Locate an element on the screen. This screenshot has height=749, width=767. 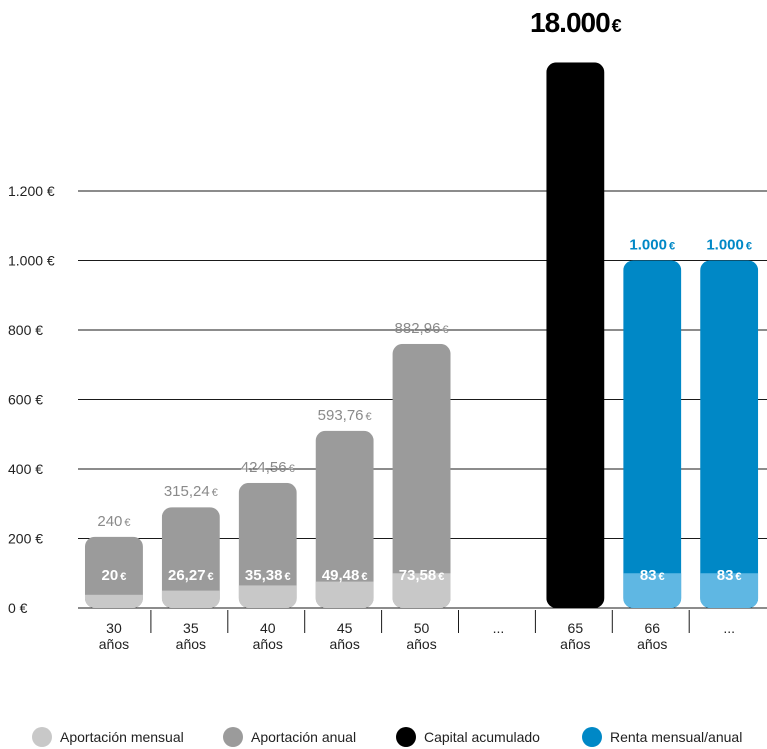
bar-value-number: 424,56 is located at coordinates (264, 467).